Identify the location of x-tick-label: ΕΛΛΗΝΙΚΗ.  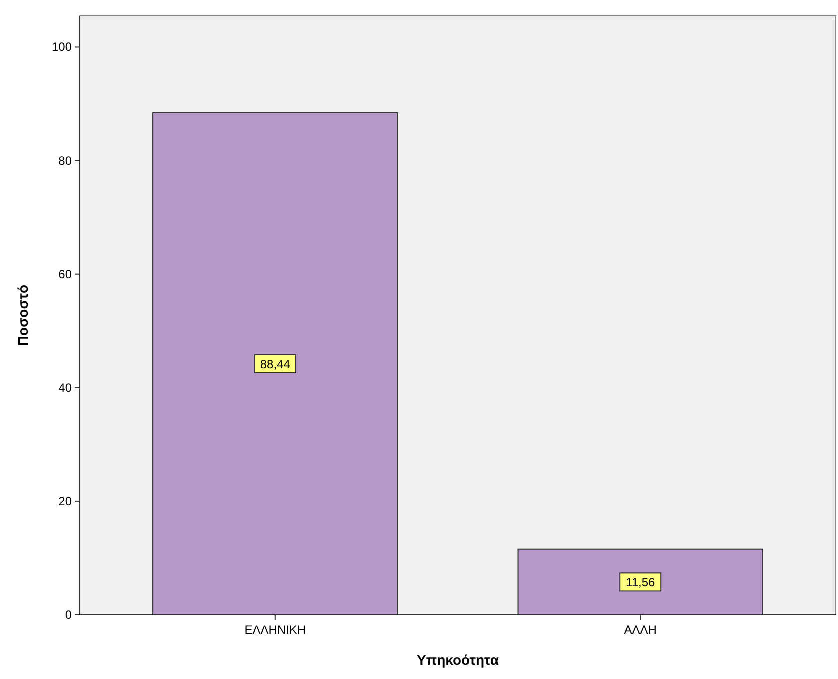
(275, 630).